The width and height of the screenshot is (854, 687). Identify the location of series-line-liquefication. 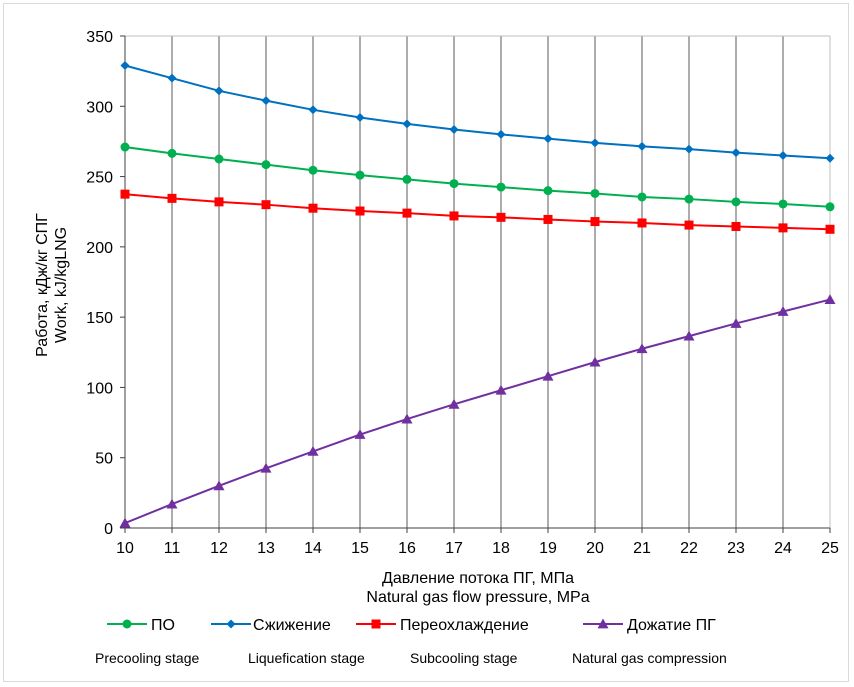
(477, 112).